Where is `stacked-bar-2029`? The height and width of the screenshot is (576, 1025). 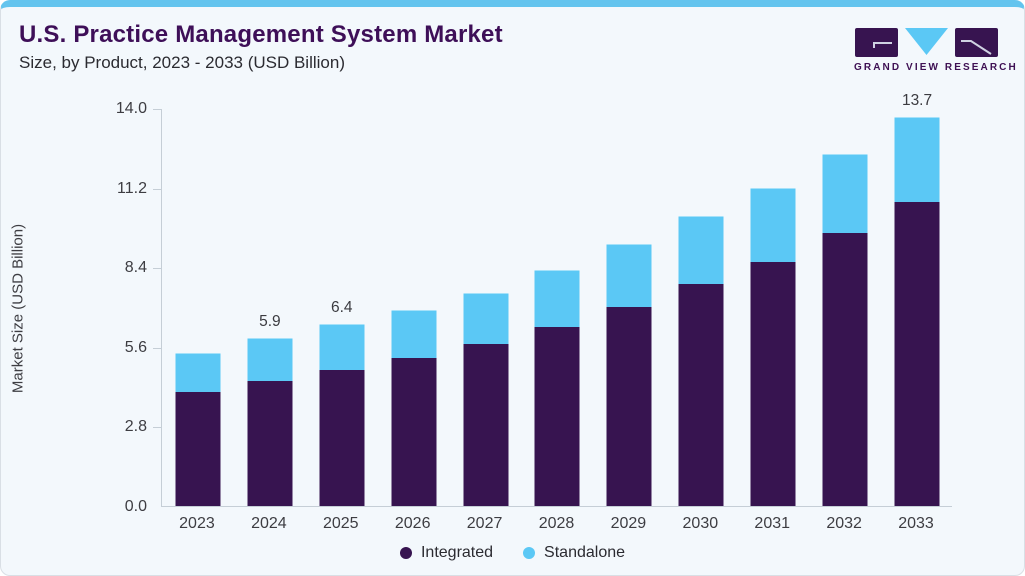 stacked-bar-2029 is located at coordinates (629, 375).